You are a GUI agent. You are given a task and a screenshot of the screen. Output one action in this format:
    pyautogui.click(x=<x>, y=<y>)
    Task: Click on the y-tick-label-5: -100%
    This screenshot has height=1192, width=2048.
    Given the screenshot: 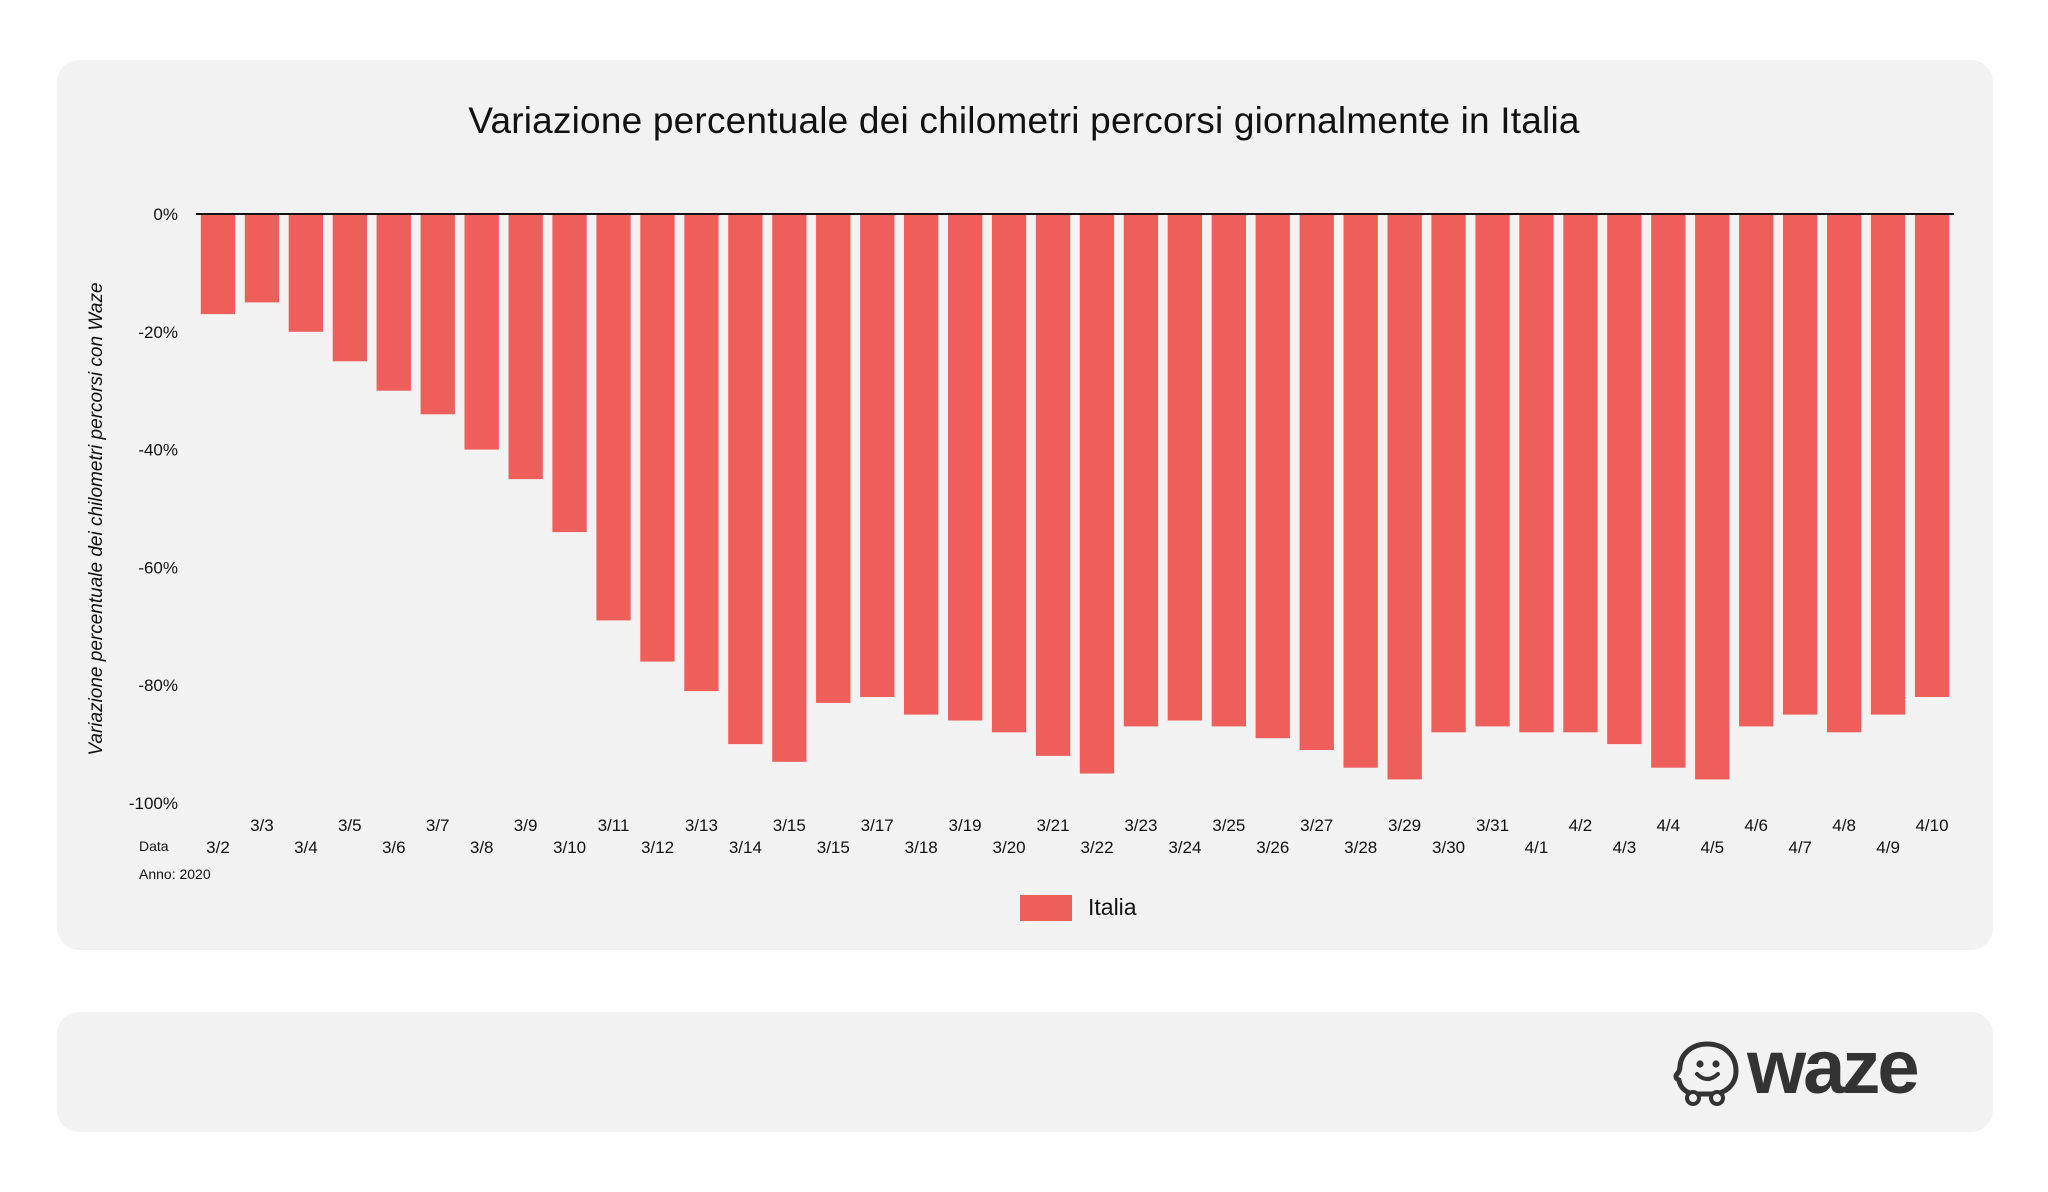 What is the action you would take?
    pyautogui.click(x=153, y=803)
    